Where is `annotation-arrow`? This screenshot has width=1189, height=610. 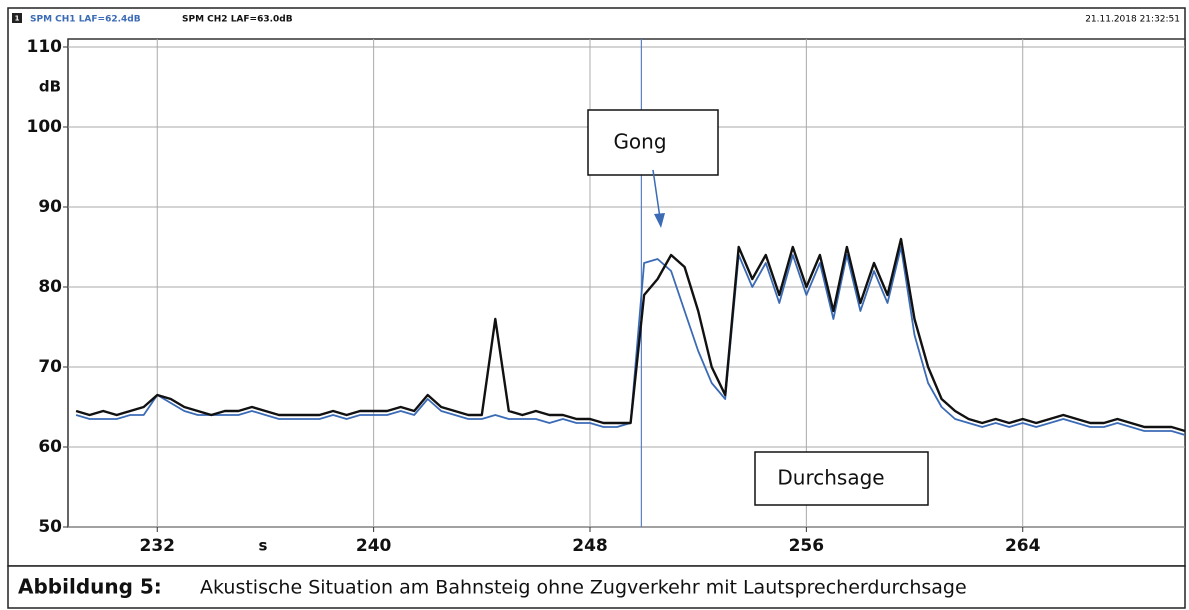 annotation-arrow is located at coordinates (656, 194).